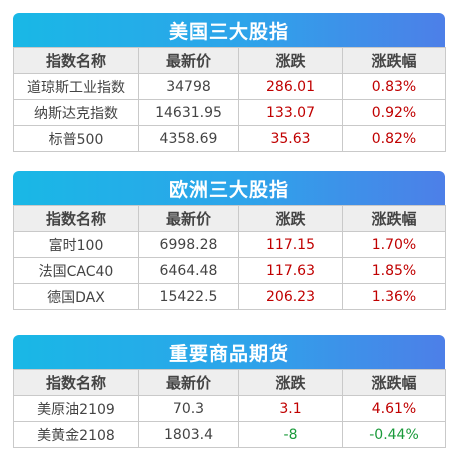  Describe the element at coordinates (394, 138) in the screenshot. I see `cell-pct: 0.82%` at that location.